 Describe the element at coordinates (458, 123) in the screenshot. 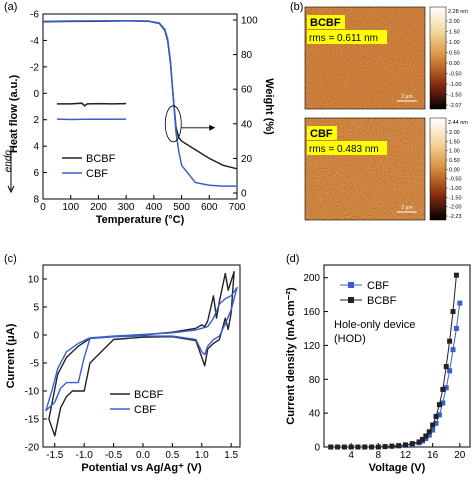

I see `colorbar-max-cbf: 2.44 nm` at that location.